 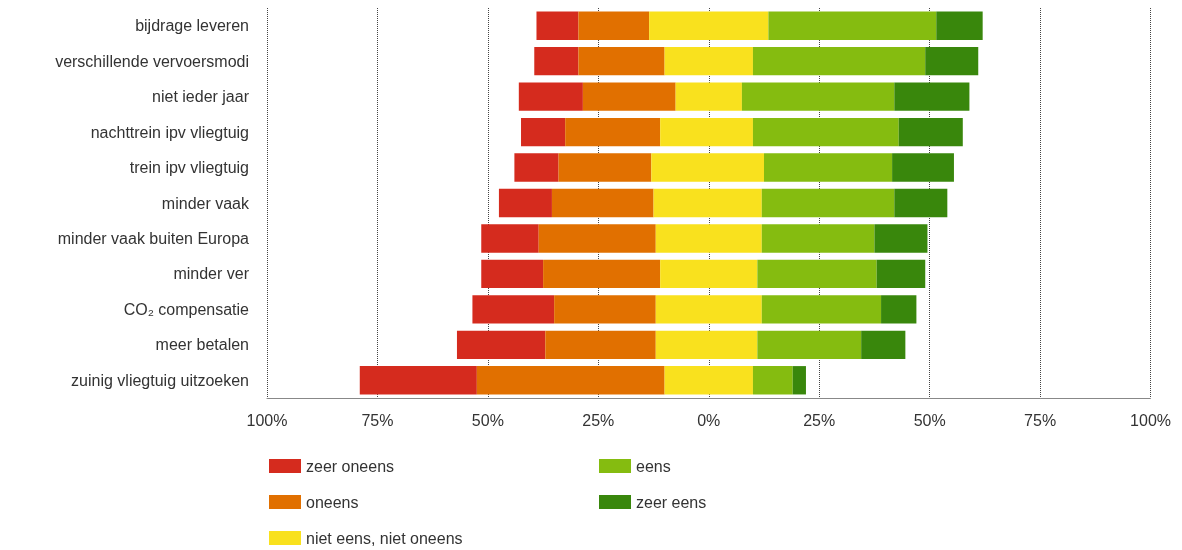 I want to click on legend-label: zeer oneens, so click(x=350, y=466).